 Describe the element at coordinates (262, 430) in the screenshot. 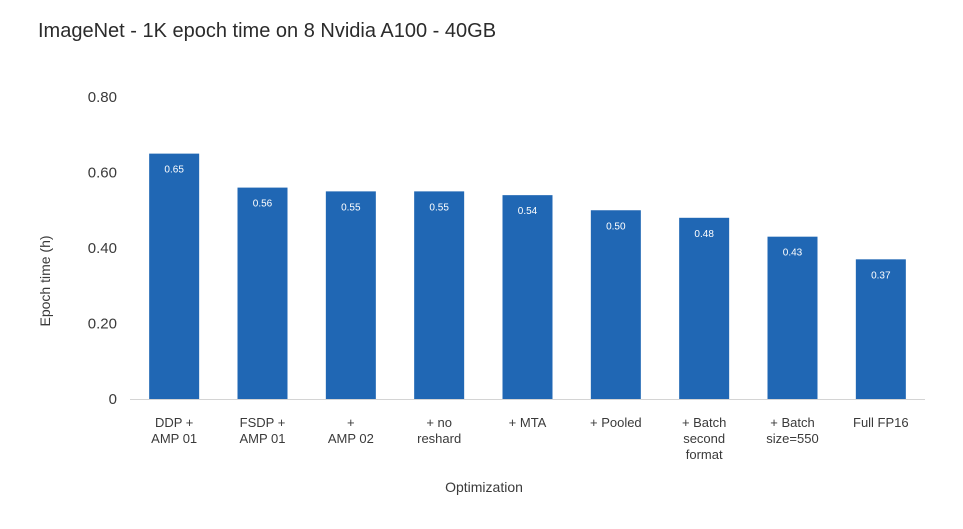

I see `x-category-label: FSDP + AMP 01` at that location.